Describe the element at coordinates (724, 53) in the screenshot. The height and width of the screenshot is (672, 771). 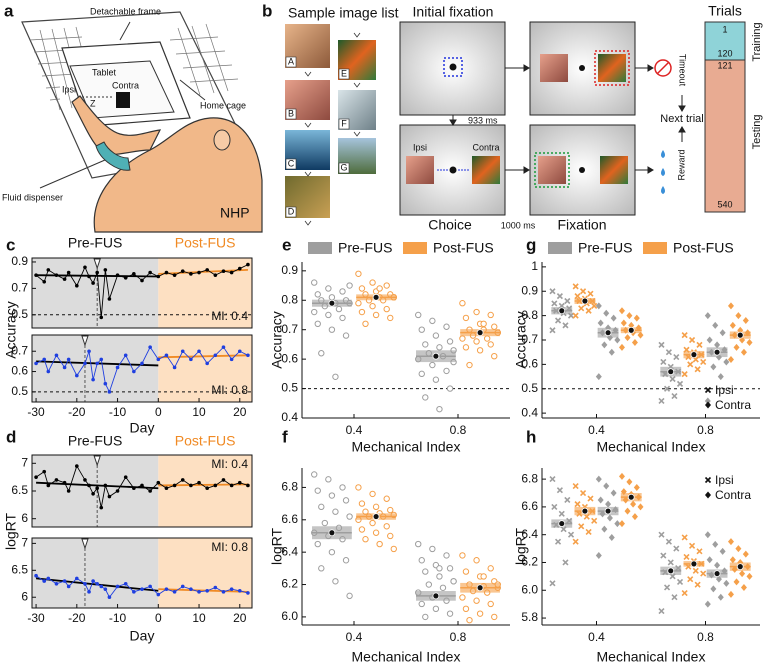
I see `trial-mark: 120` at that location.